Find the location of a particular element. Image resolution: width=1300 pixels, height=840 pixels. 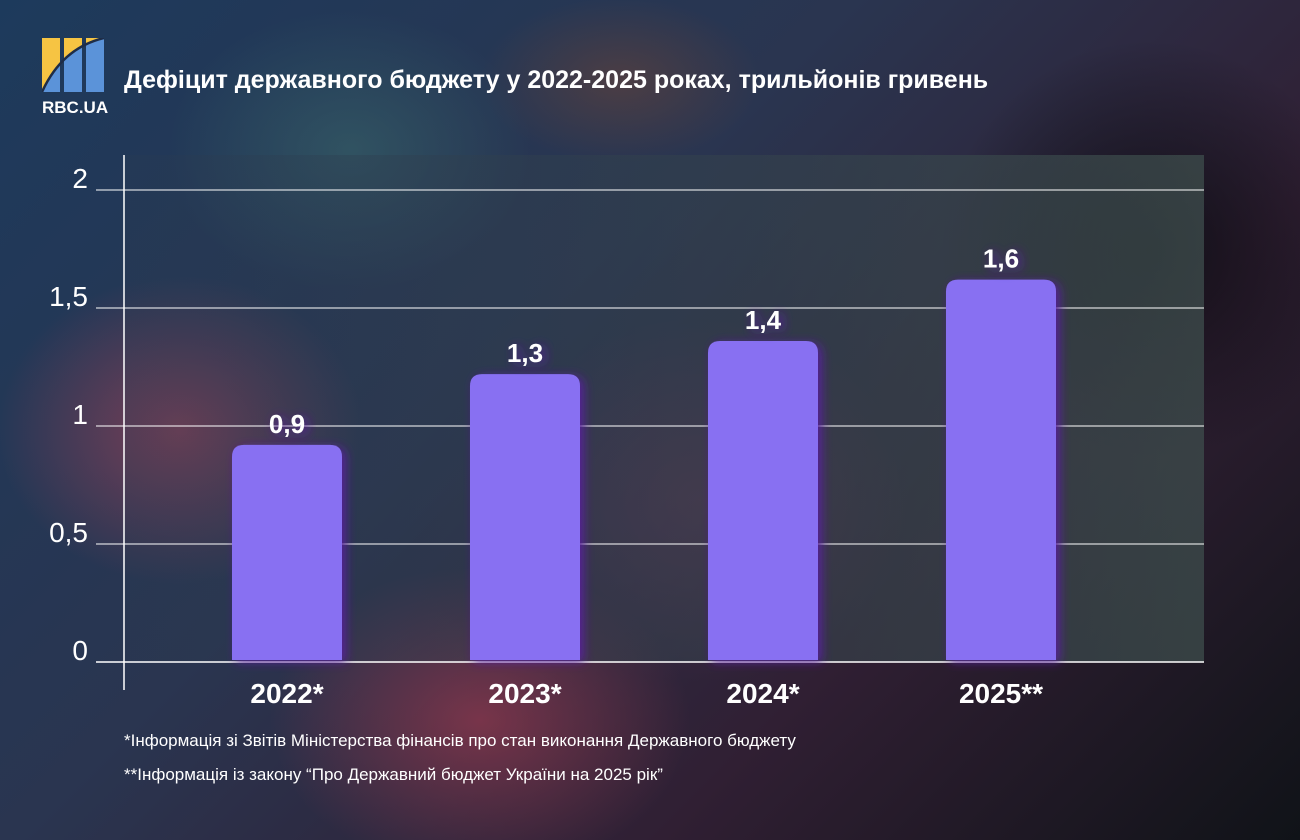

data-label: 1,6 is located at coordinates (1001, 259).